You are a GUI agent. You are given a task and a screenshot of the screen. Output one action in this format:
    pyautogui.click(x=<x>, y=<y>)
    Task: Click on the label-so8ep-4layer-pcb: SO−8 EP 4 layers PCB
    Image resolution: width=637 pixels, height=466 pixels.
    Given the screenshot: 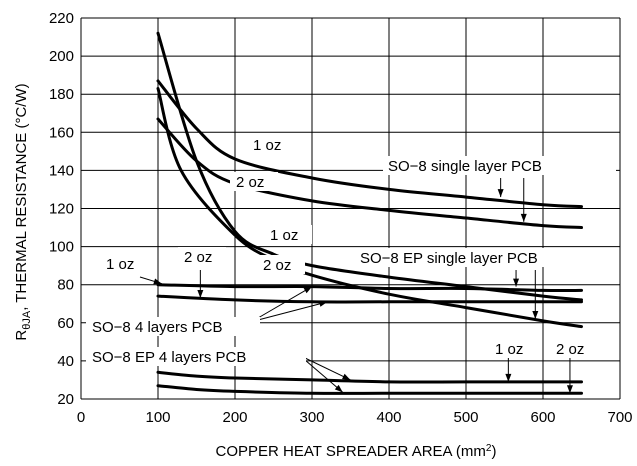 What is the action you would take?
    pyautogui.click(x=169, y=357)
    